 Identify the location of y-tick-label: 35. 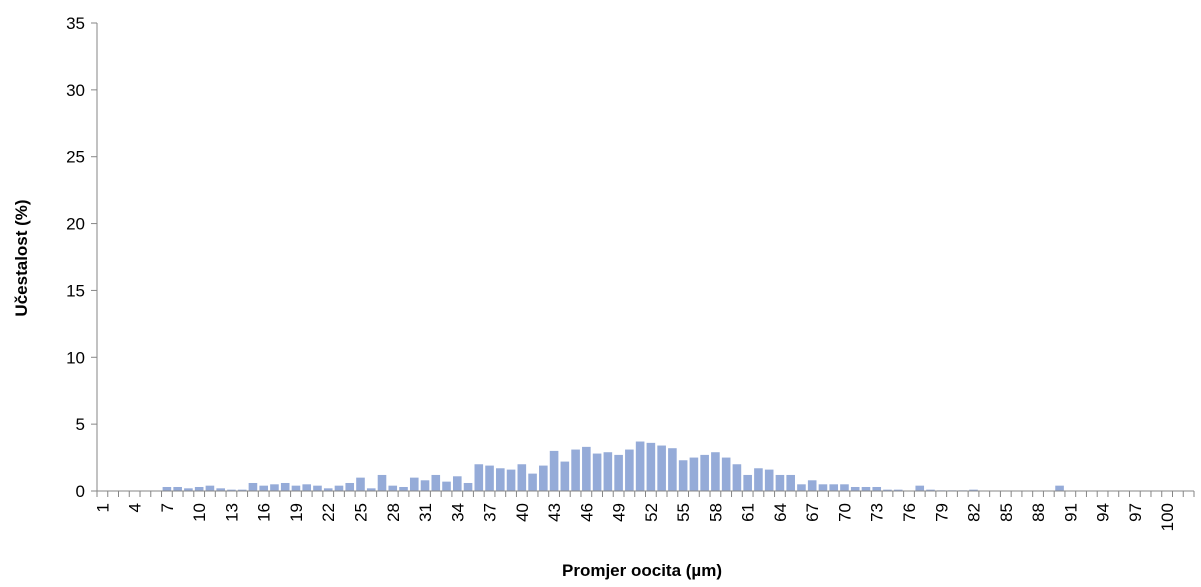
(75, 23).